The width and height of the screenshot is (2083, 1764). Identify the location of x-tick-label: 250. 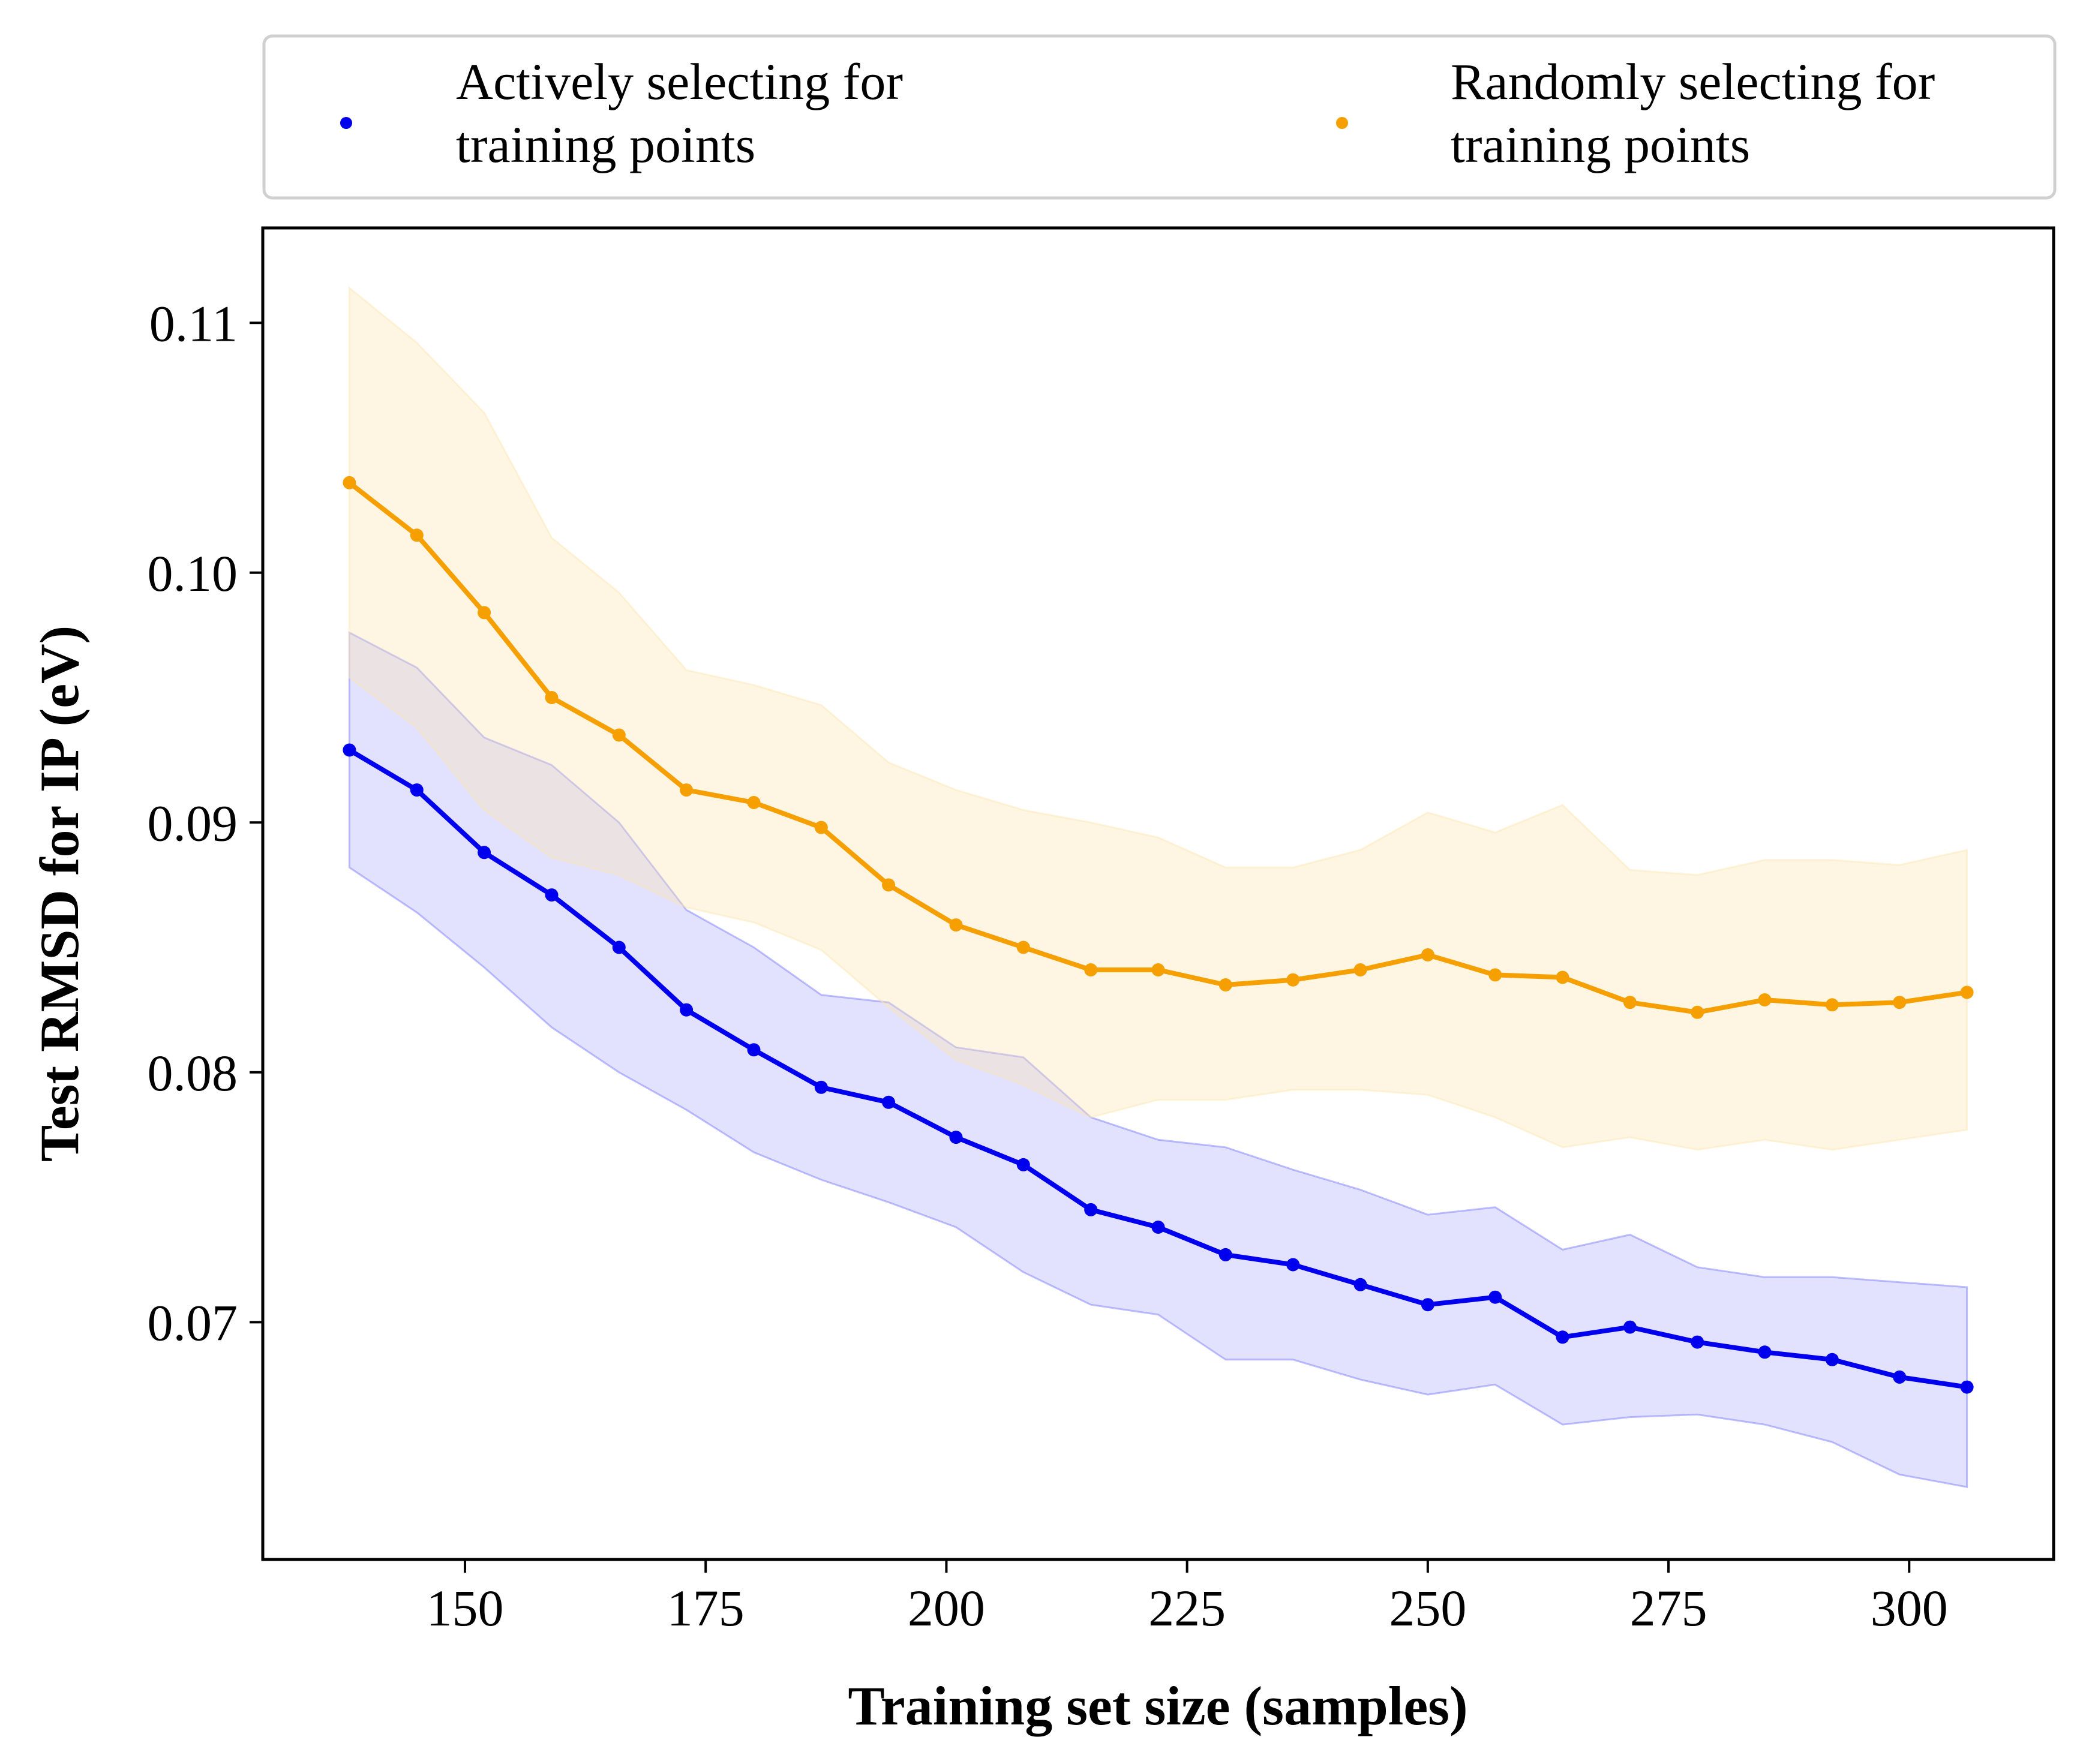
(1427, 1608).